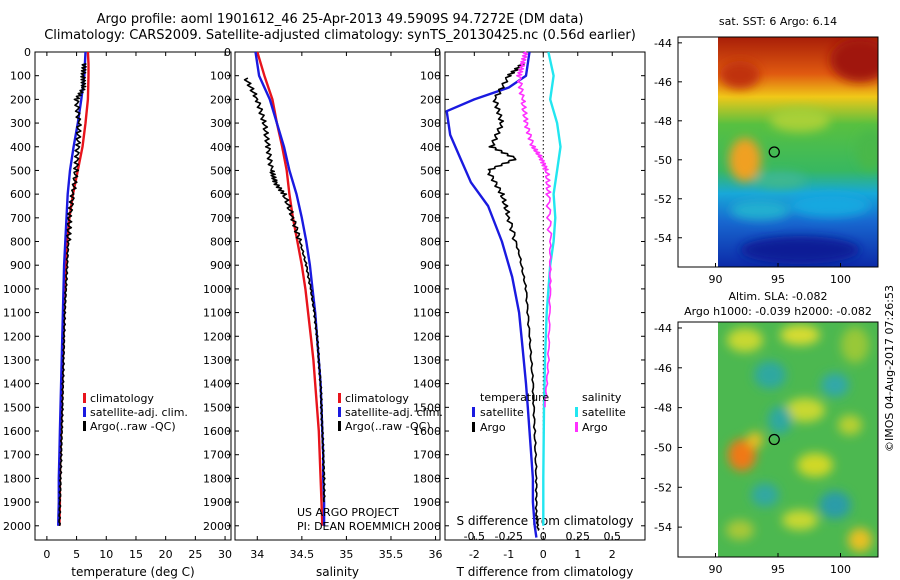 Image resolution: width=900 pixels, height=580 pixels. I want to click on sst-argo-marker, so click(774, 152).